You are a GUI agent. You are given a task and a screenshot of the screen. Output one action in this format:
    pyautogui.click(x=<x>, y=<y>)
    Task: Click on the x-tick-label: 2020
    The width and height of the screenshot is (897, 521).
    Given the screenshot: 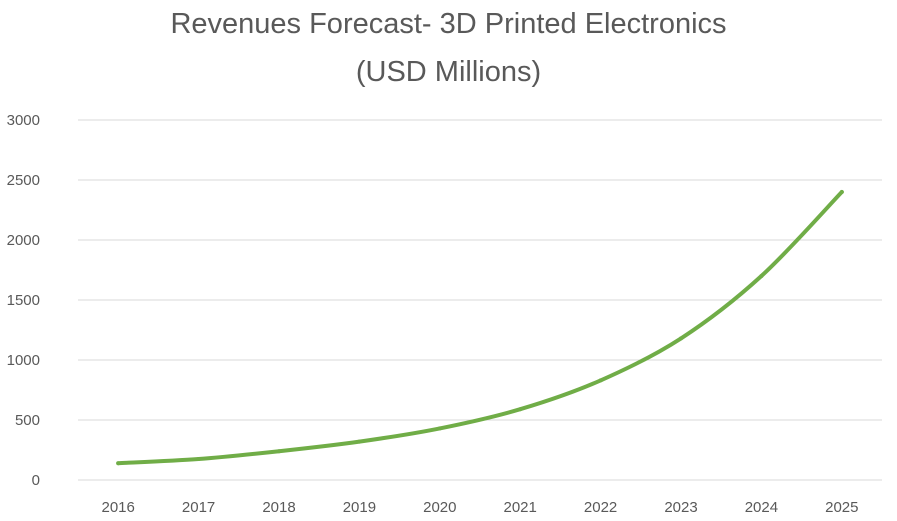 What is the action you would take?
    pyautogui.click(x=439, y=507)
    